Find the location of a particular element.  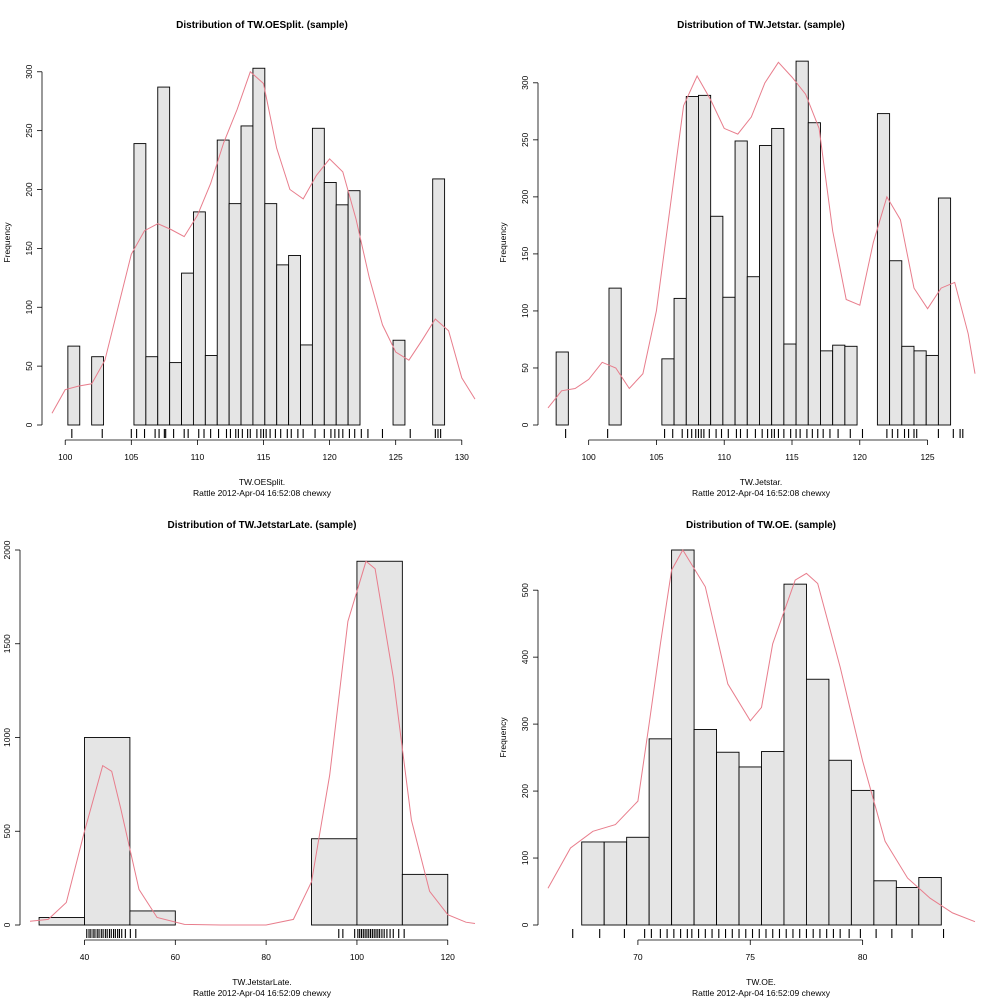

y-tick-label: 2000 is located at coordinates (7, 549).